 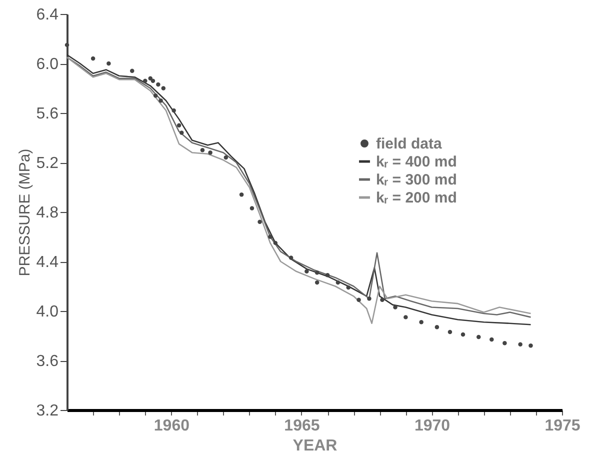 I want to click on legend-label: field data, so click(x=409, y=144).